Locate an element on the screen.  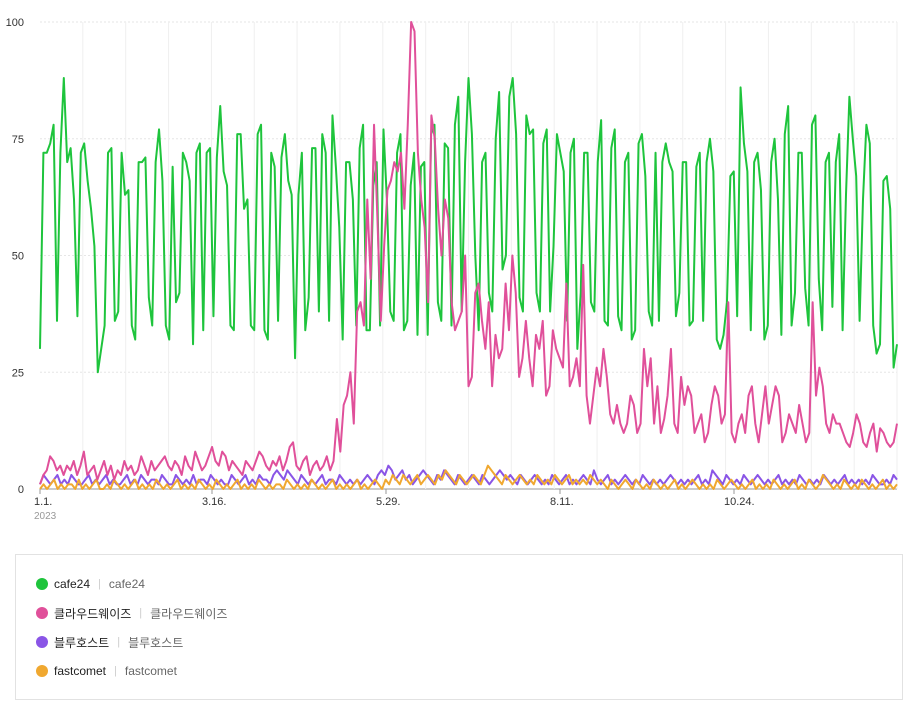
legend-label: cafe24 is located at coordinates (72, 584).